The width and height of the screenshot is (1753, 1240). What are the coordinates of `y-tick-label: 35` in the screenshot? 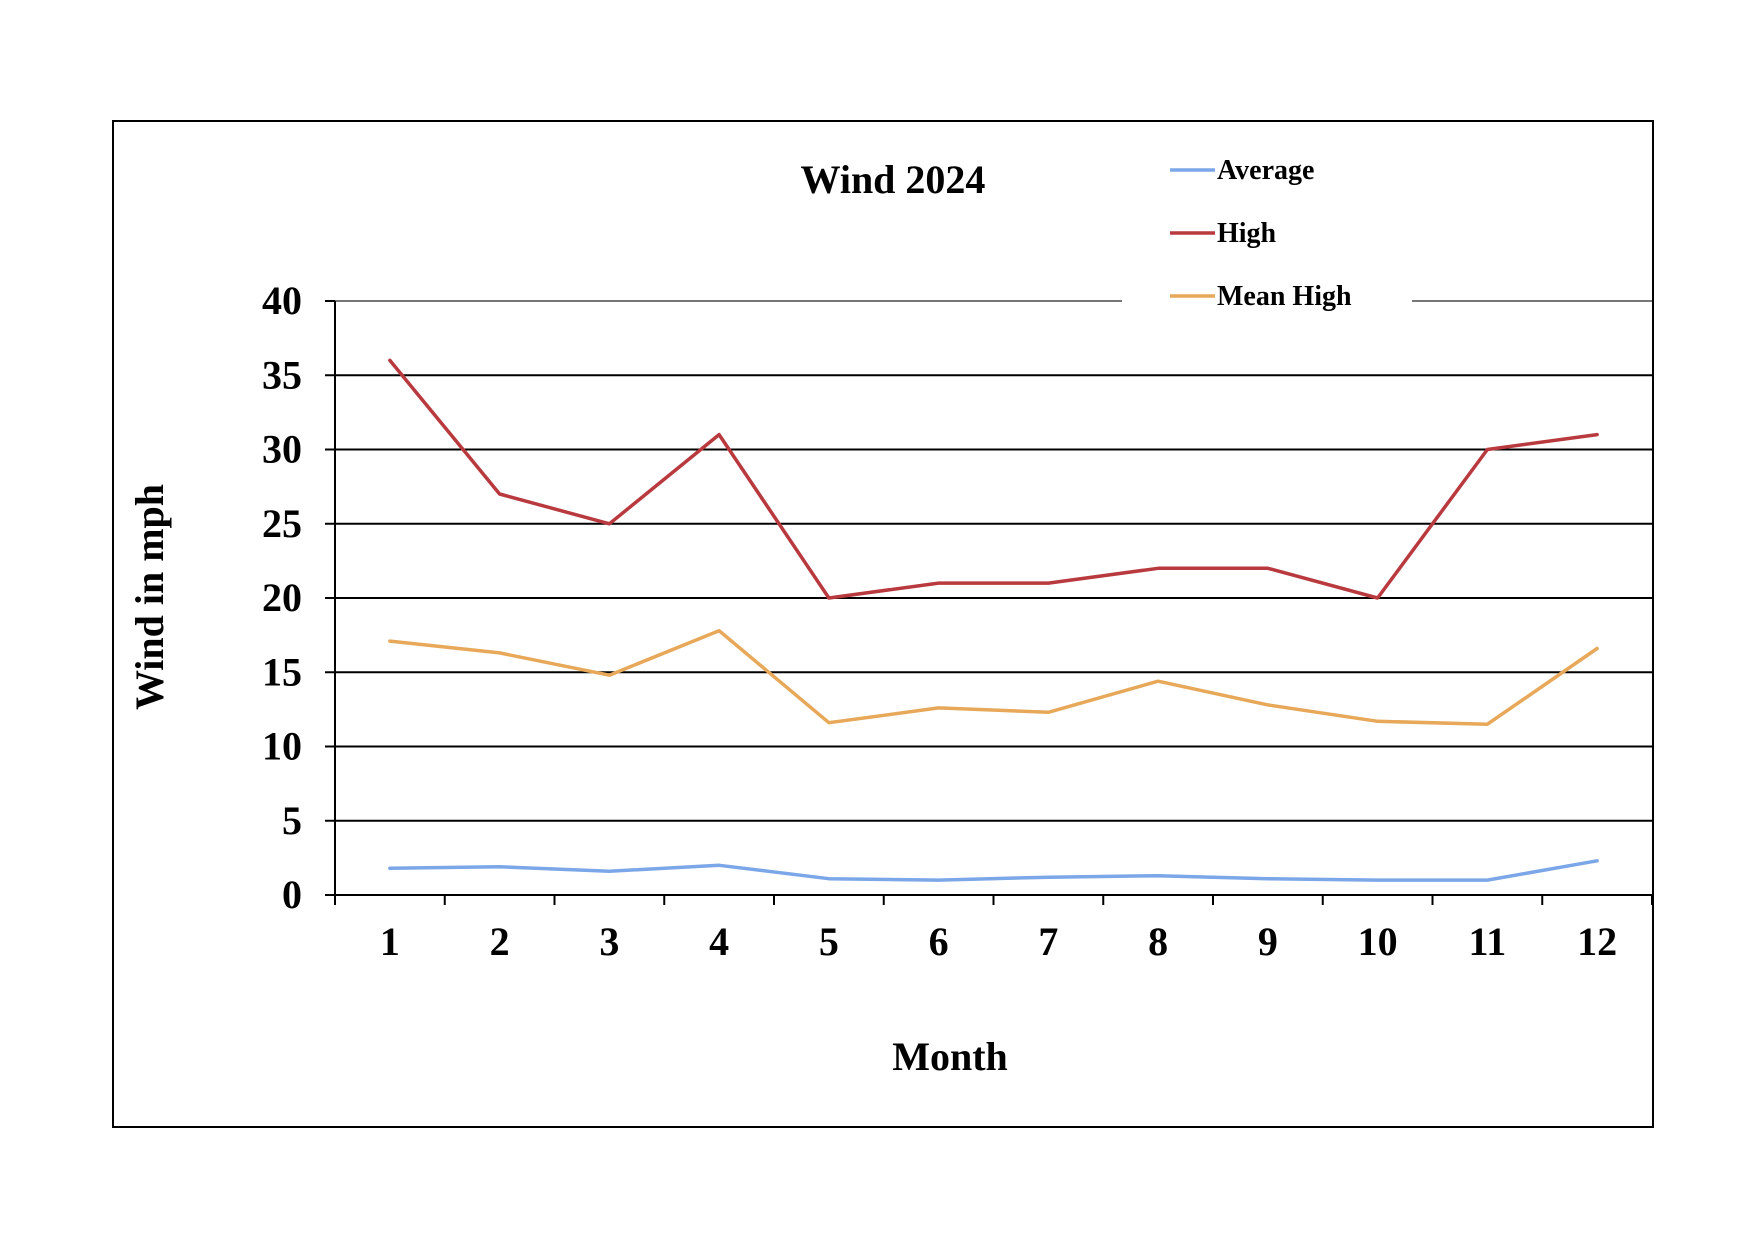 It's located at (282, 374).